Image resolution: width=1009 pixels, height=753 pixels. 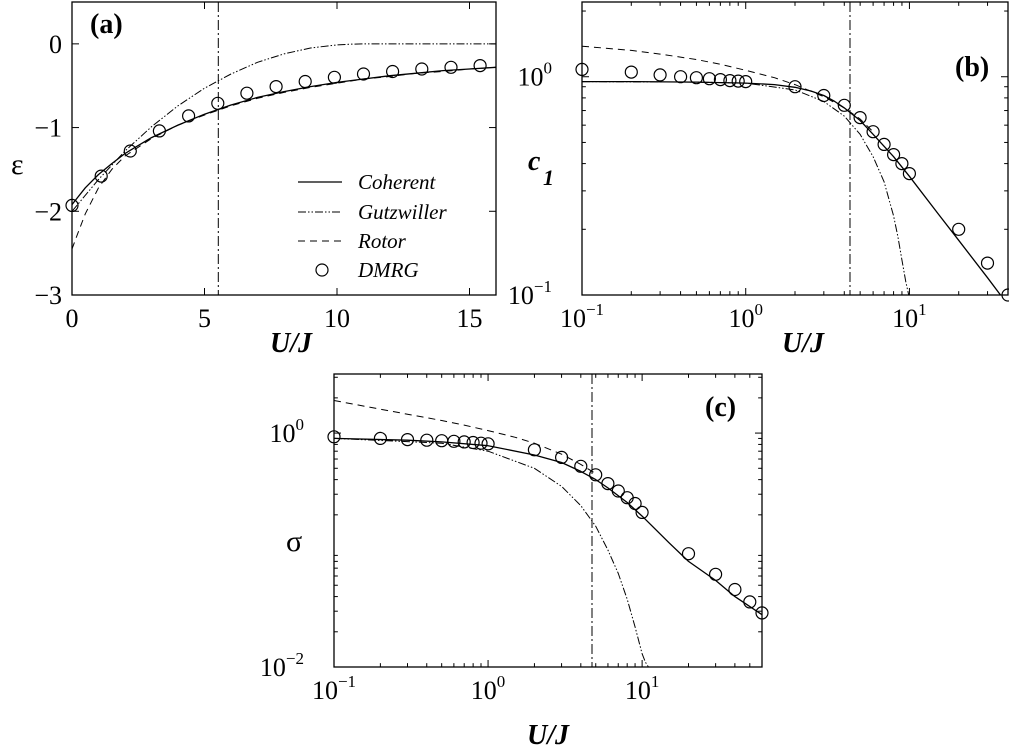 What do you see at coordinates (48, 295) in the screenshot?
I see `panel-a-ytick-label: −3` at bounding box center [48, 295].